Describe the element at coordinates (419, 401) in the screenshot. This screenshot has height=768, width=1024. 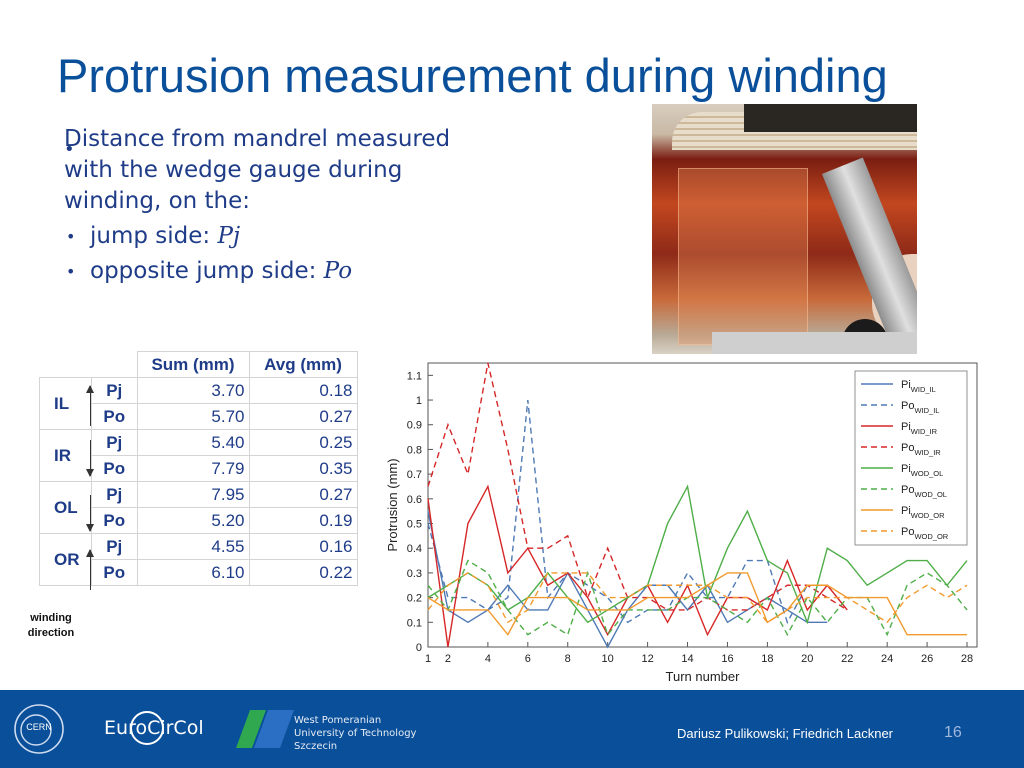
I see `y-tick-label: 1` at that location.